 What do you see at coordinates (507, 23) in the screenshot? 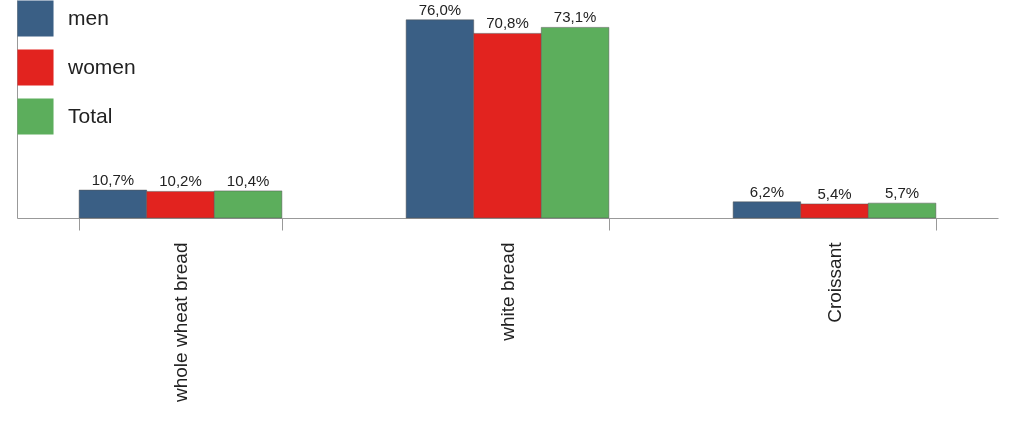
I see `data-label: 70,8%` at bounding box center [507, 23].